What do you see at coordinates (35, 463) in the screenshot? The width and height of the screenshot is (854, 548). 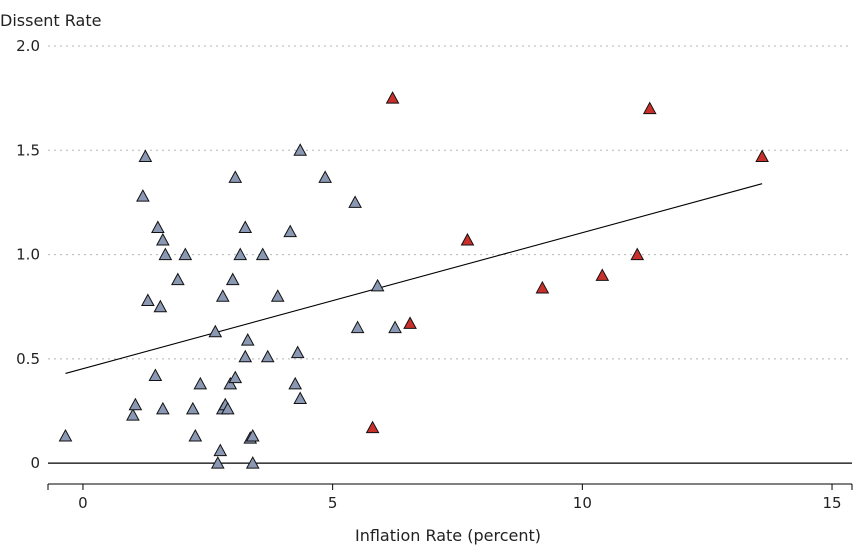 I see `y-tick-label: 0` at bounding box center [35, 463].